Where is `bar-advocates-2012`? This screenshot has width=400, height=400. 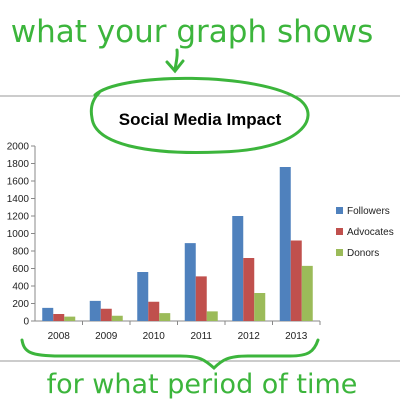
bar-advocates-2012 is located at coordinates (249, 289).